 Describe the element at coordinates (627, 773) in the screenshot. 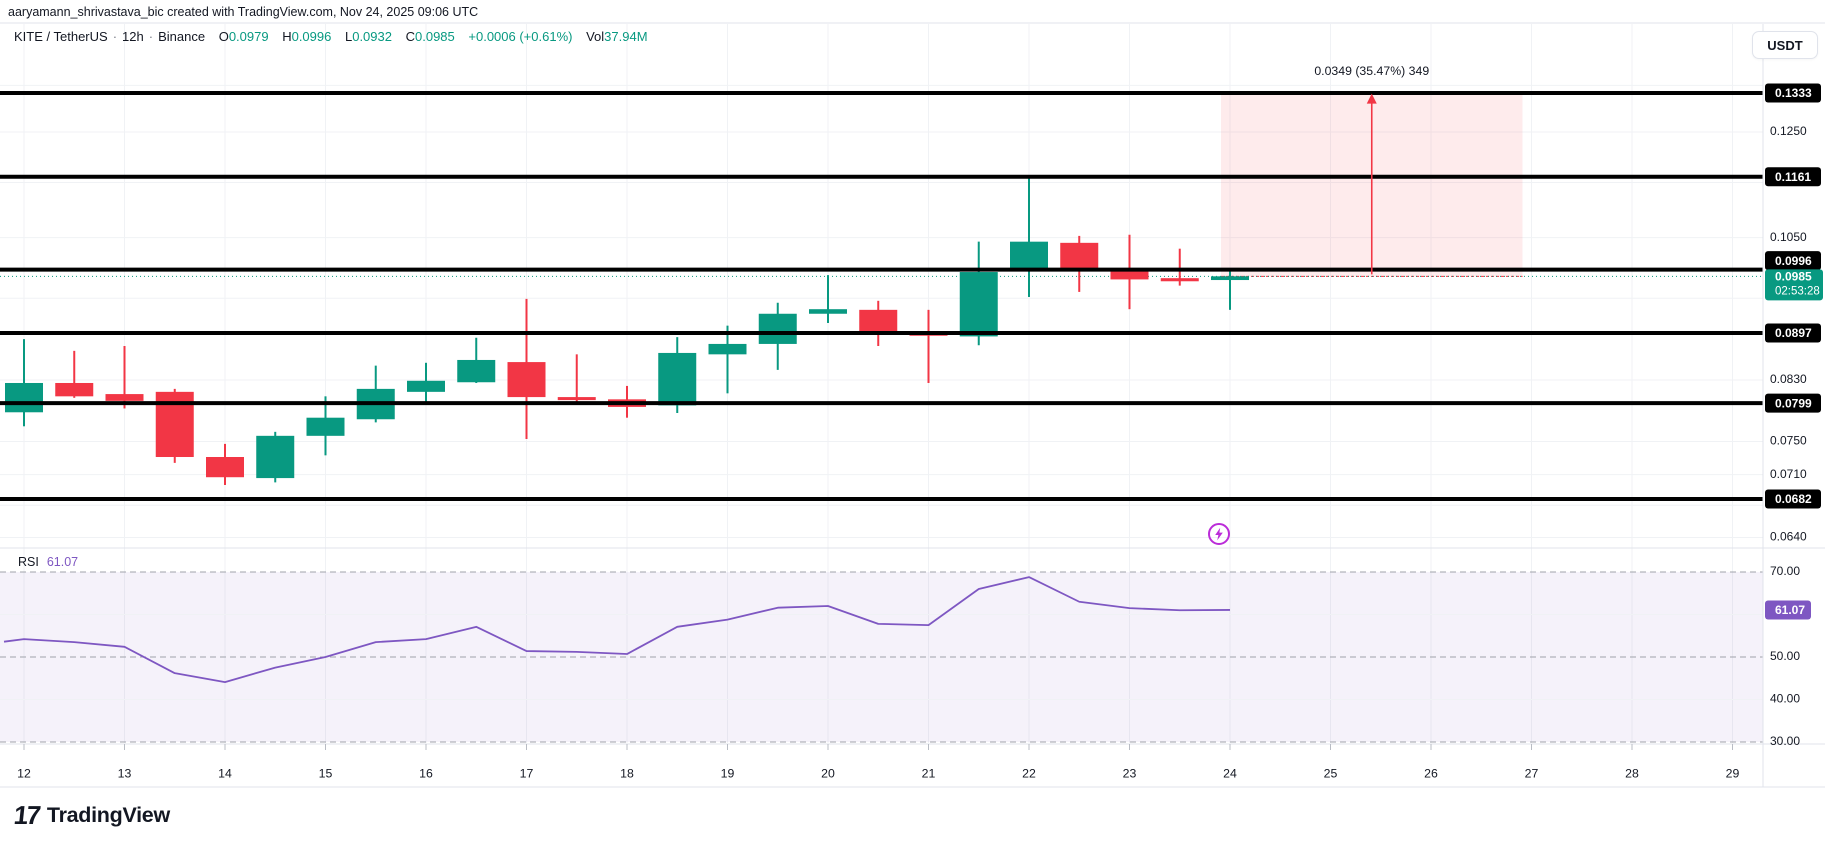

I see `time-axis-label: 18` at that location.